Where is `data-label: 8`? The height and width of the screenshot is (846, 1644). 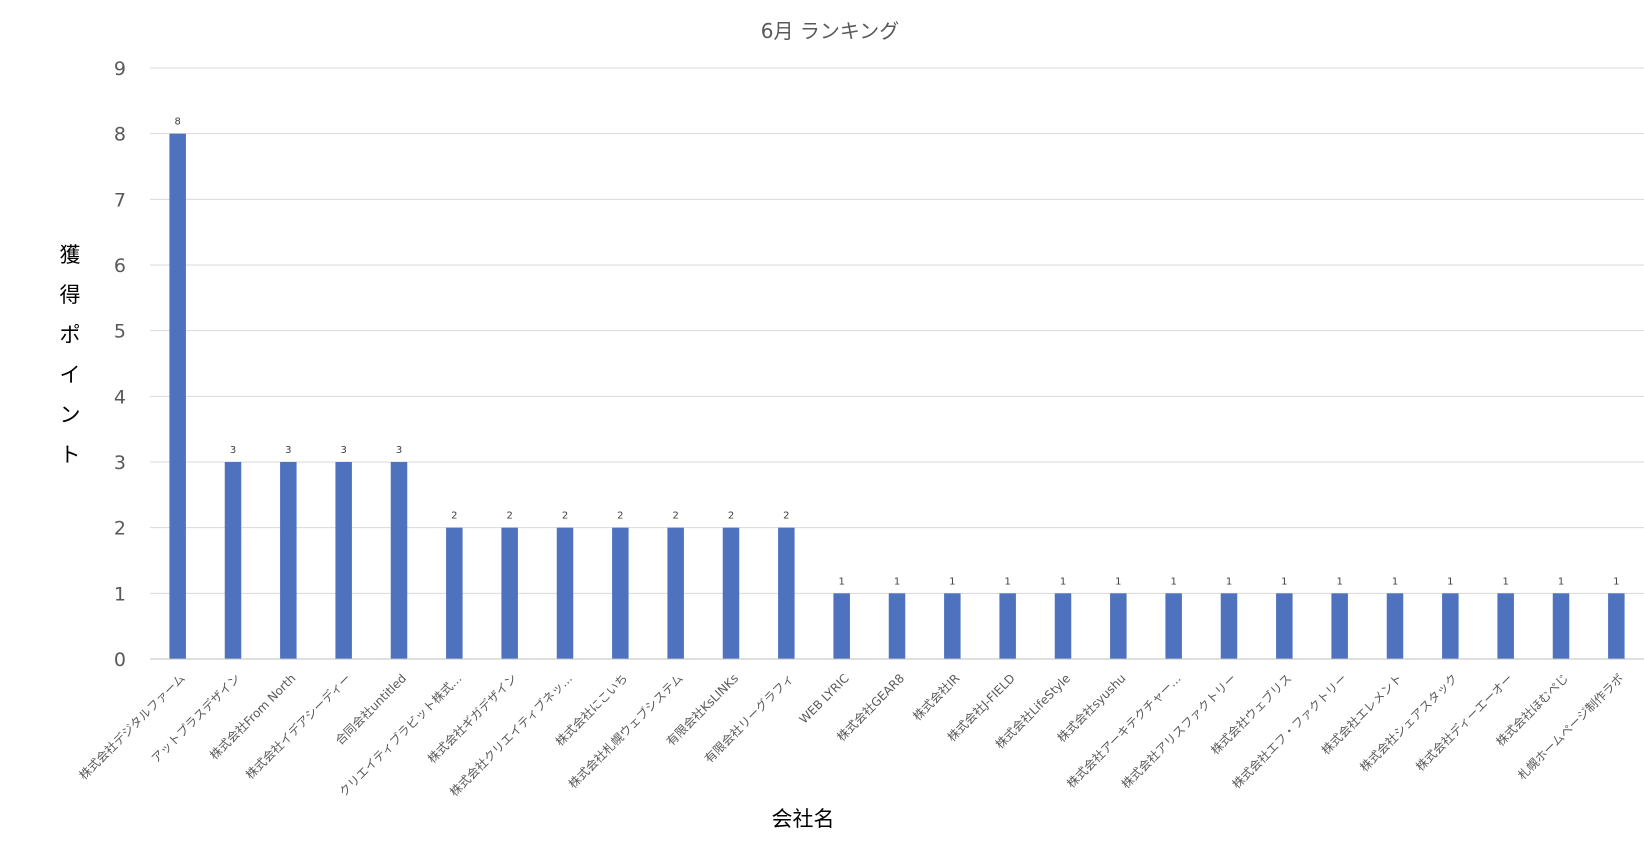 data-label: 8 is located at coordinates (177, 122).